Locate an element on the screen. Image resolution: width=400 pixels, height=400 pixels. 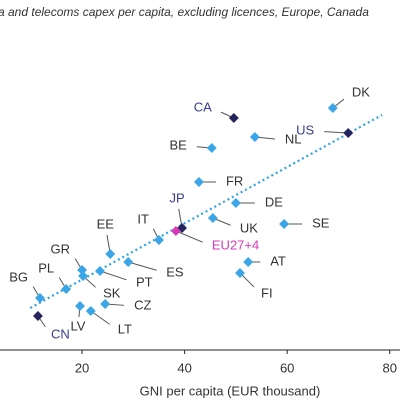
point-label: ES is located at coordinates (175, 271).